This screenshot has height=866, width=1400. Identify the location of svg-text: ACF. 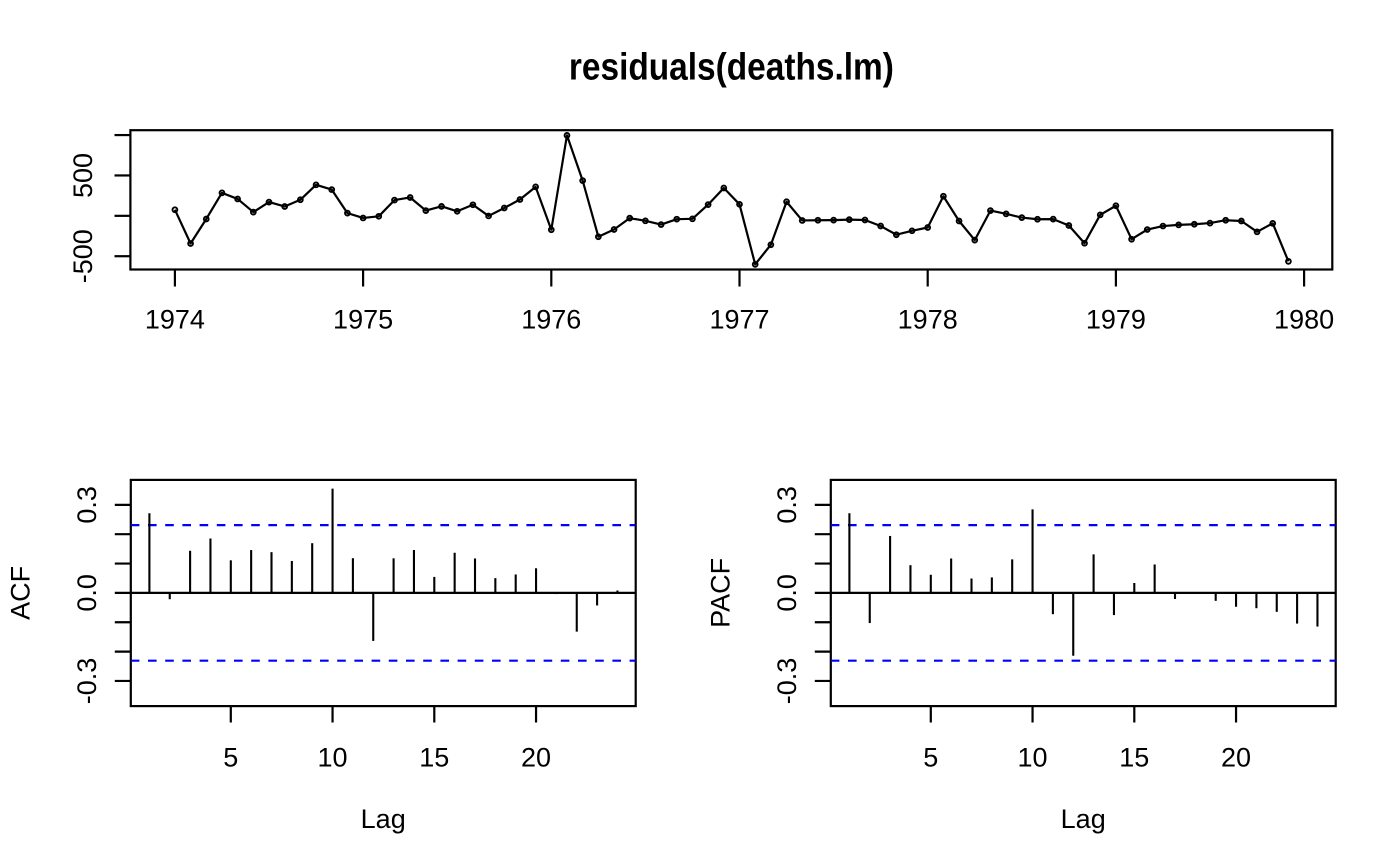
(21, 593).